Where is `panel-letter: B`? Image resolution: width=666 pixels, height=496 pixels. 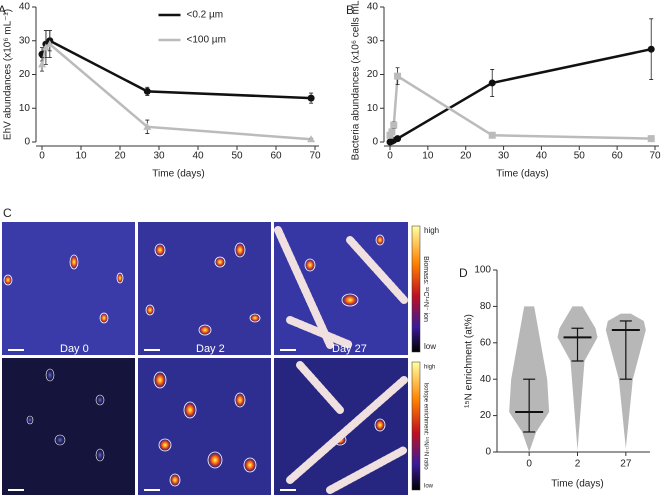 panel-letter: B is located at coordinates (350, 10).